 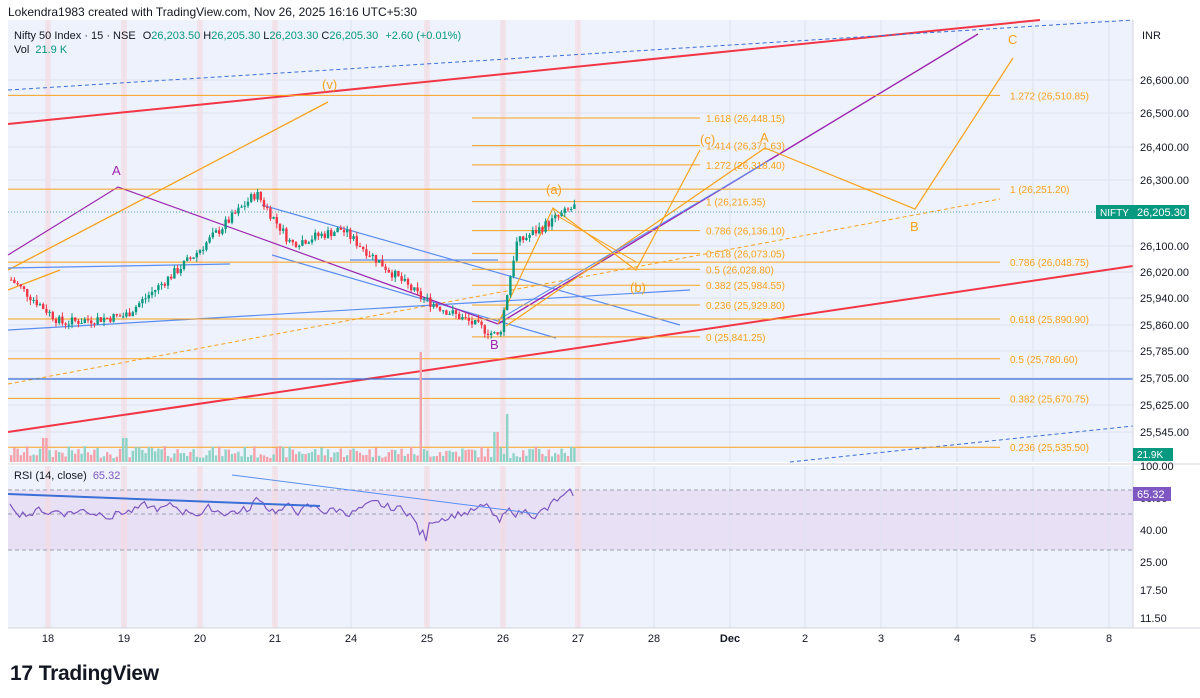 I want to click on symbol-title: Nifty 50 Index · 15 · NSE, so click(x=75, y=36).